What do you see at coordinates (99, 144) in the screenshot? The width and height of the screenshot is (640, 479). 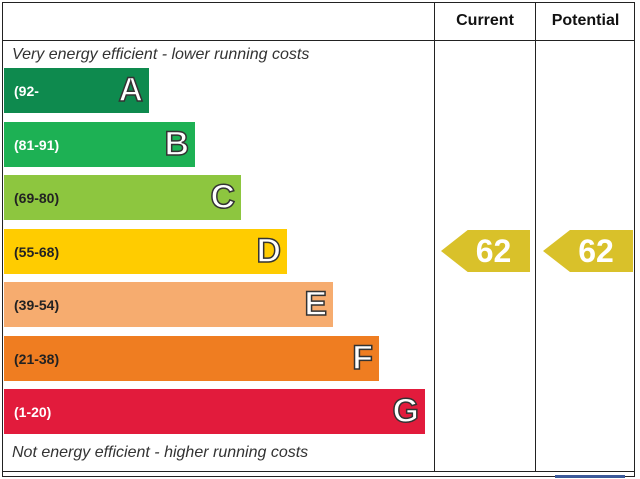 I see `band-b: (81-91) B` at bounding box center [99, 144].